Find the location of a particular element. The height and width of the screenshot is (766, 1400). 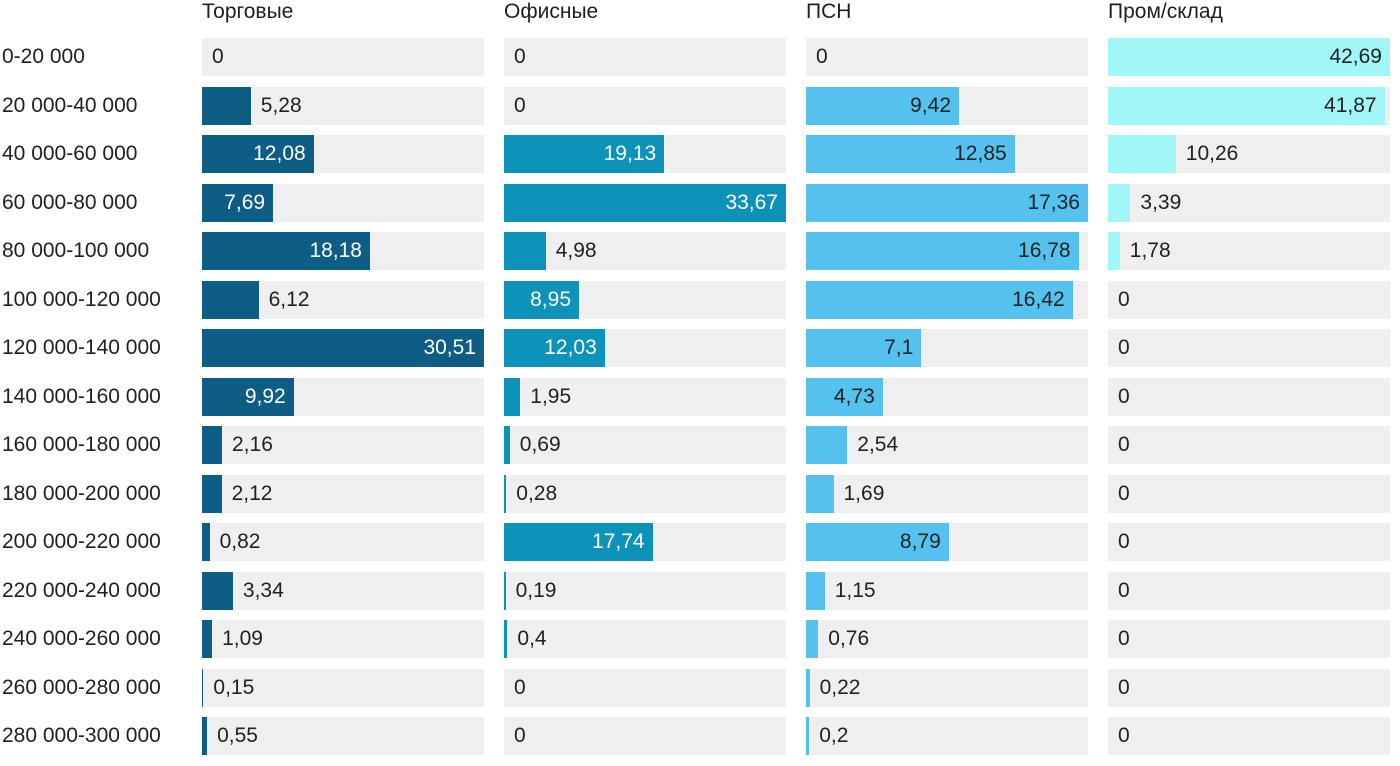

bar-value-label: 4,73 is located at coordinates (854, 396).